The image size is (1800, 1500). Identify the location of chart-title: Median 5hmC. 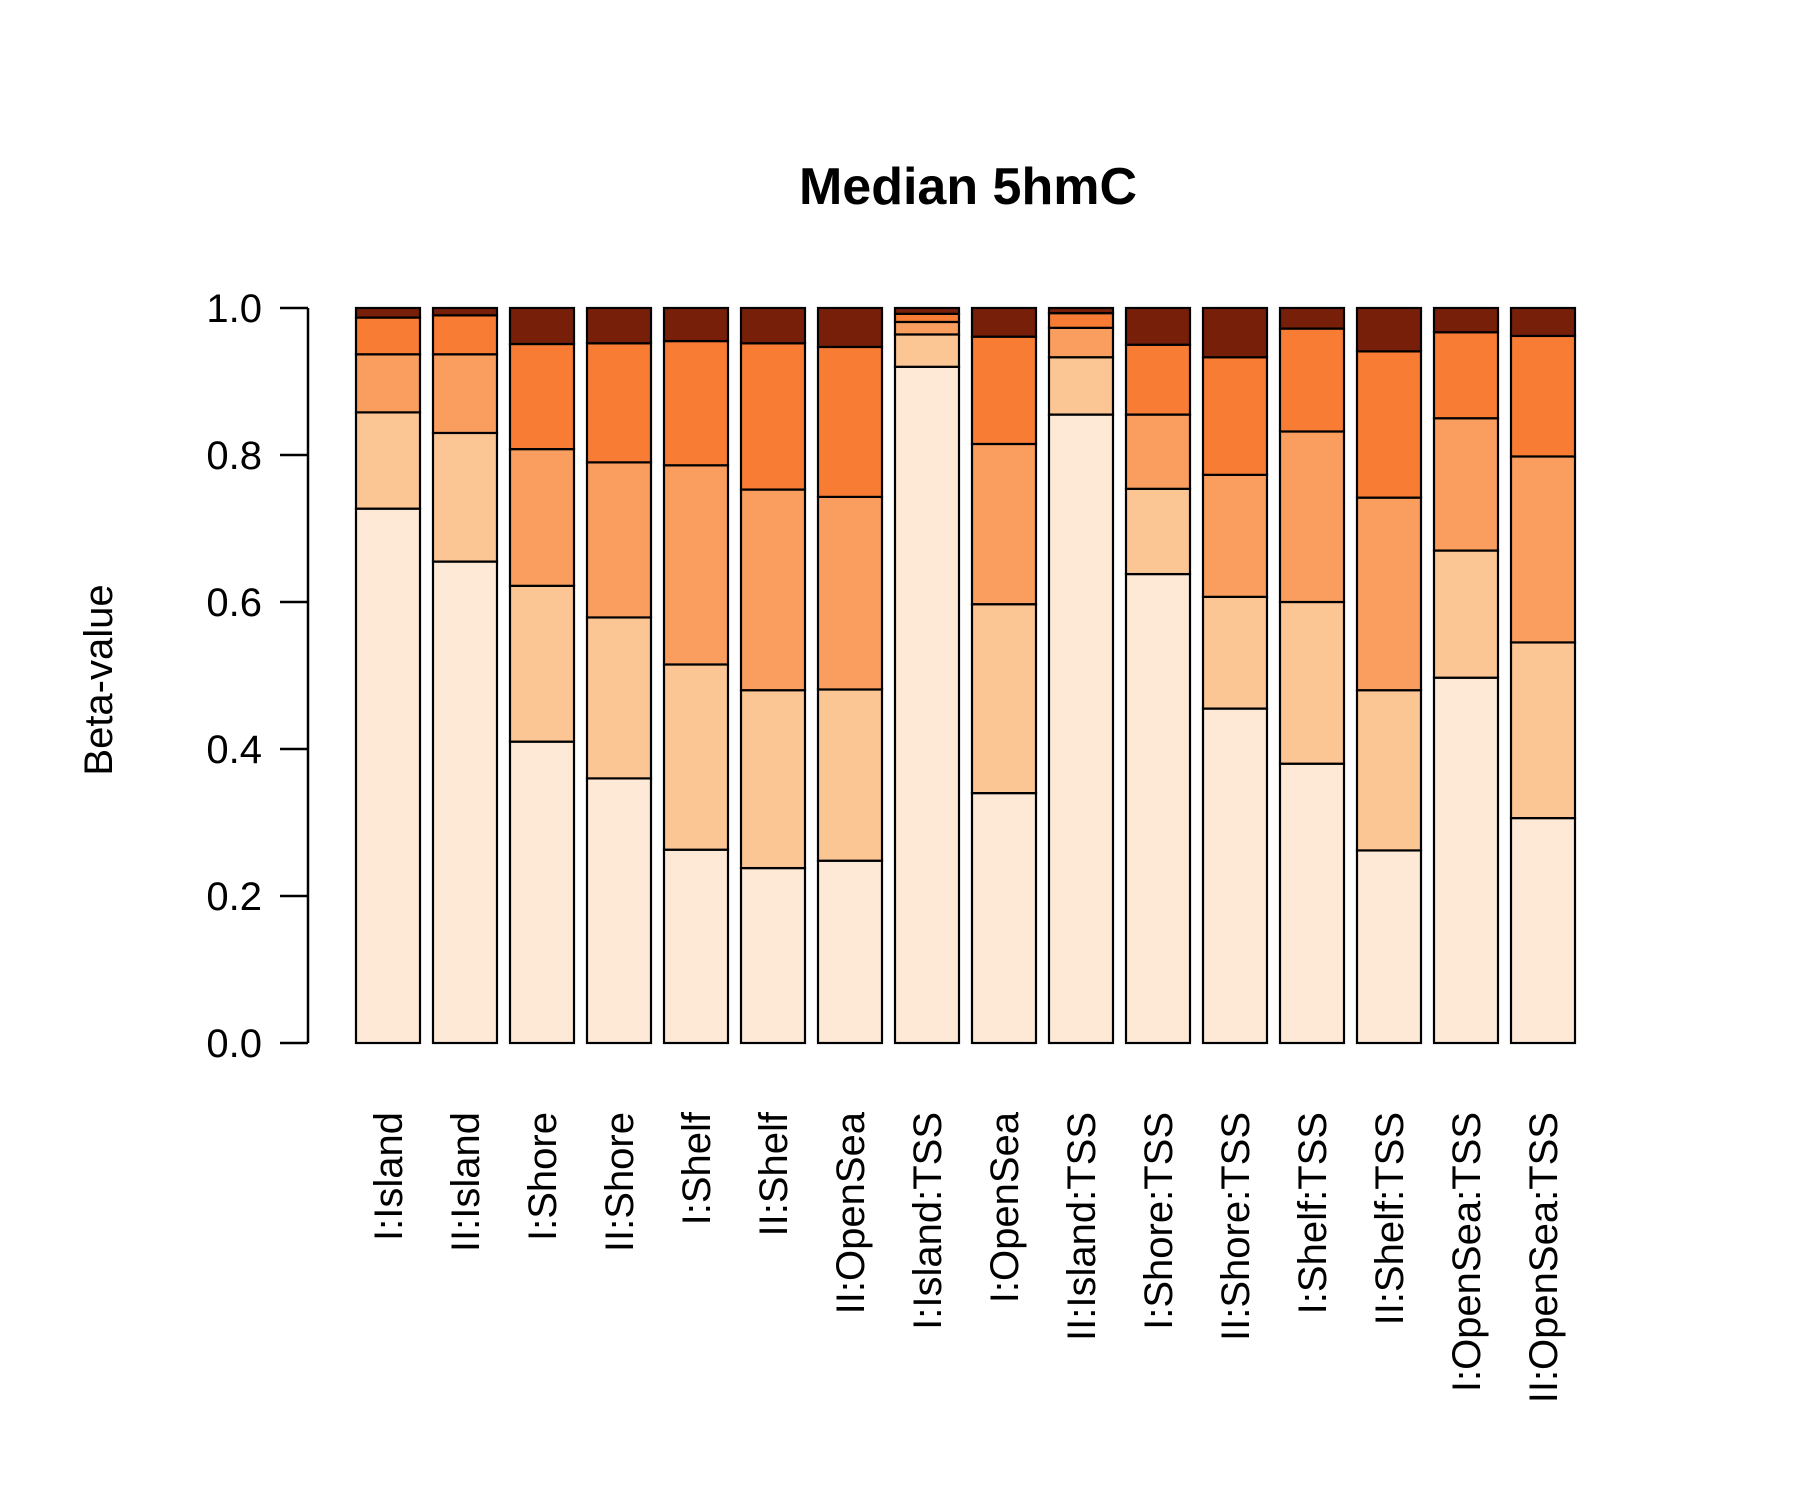
(968, 187).